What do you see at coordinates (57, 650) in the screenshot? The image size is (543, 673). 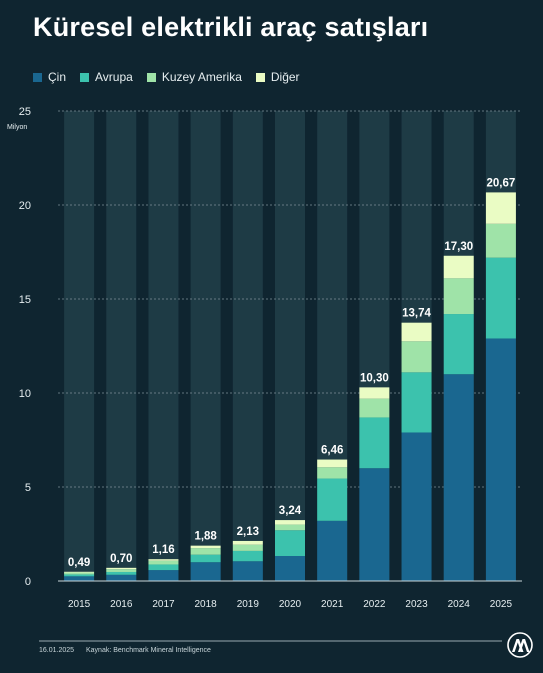 I see `footer-date: 16.01.2025` at bounding box center [57, 650].